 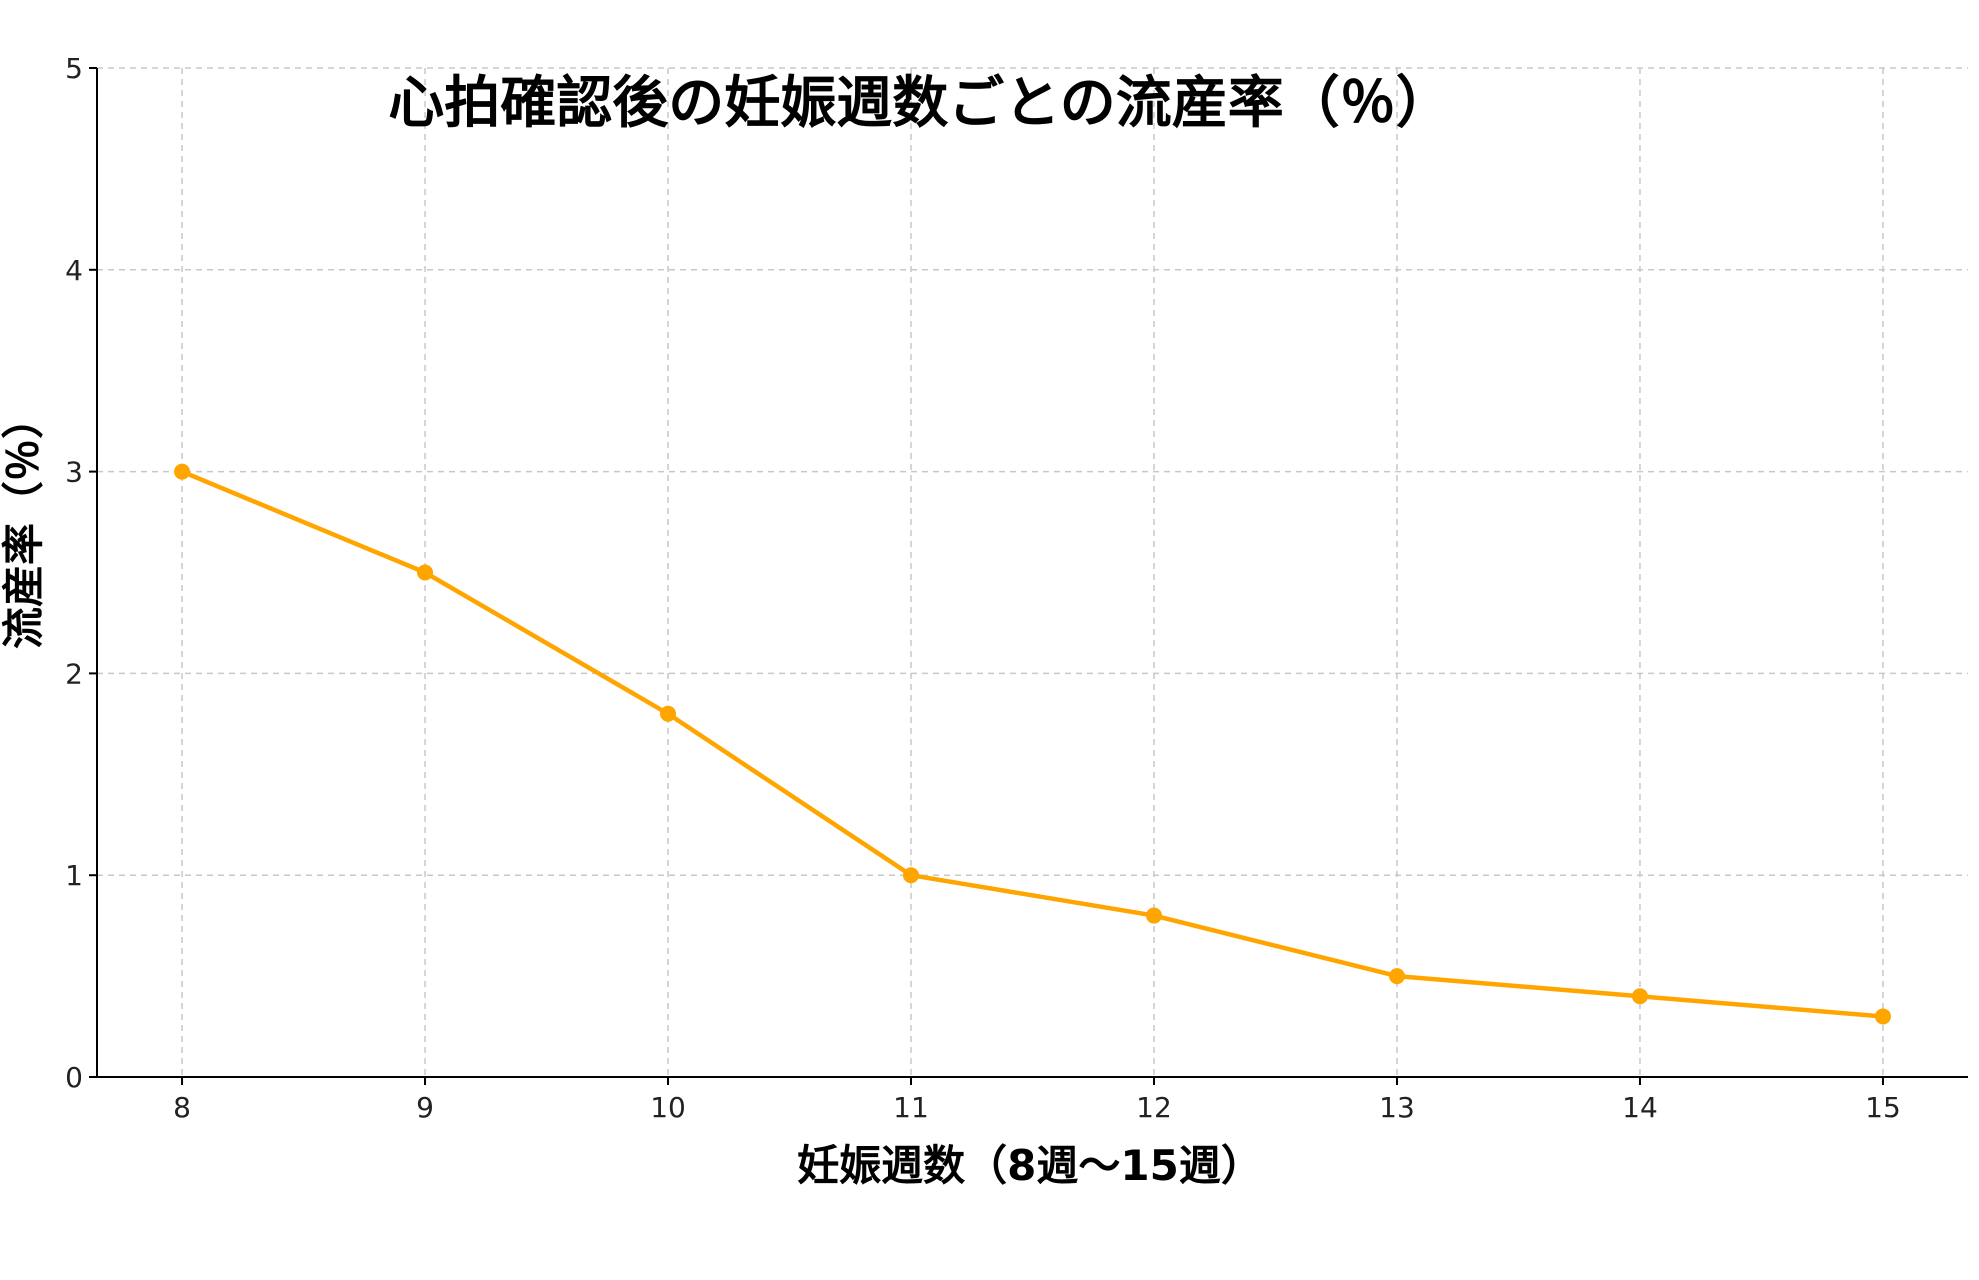 I want to click on y-tick-label: 1, so click(x=74, y=875).